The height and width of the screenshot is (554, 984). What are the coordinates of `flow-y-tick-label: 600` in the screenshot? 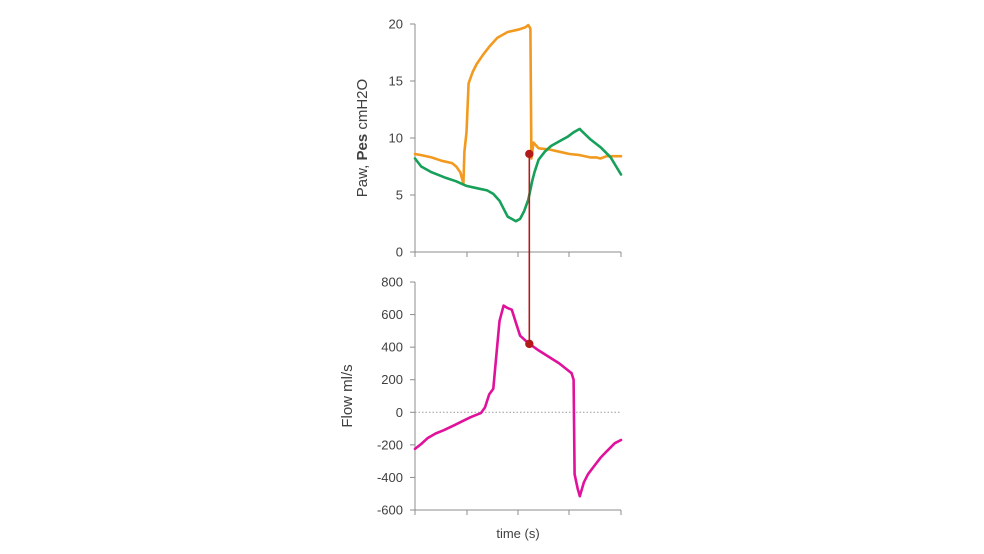 It's located at (392, 314).